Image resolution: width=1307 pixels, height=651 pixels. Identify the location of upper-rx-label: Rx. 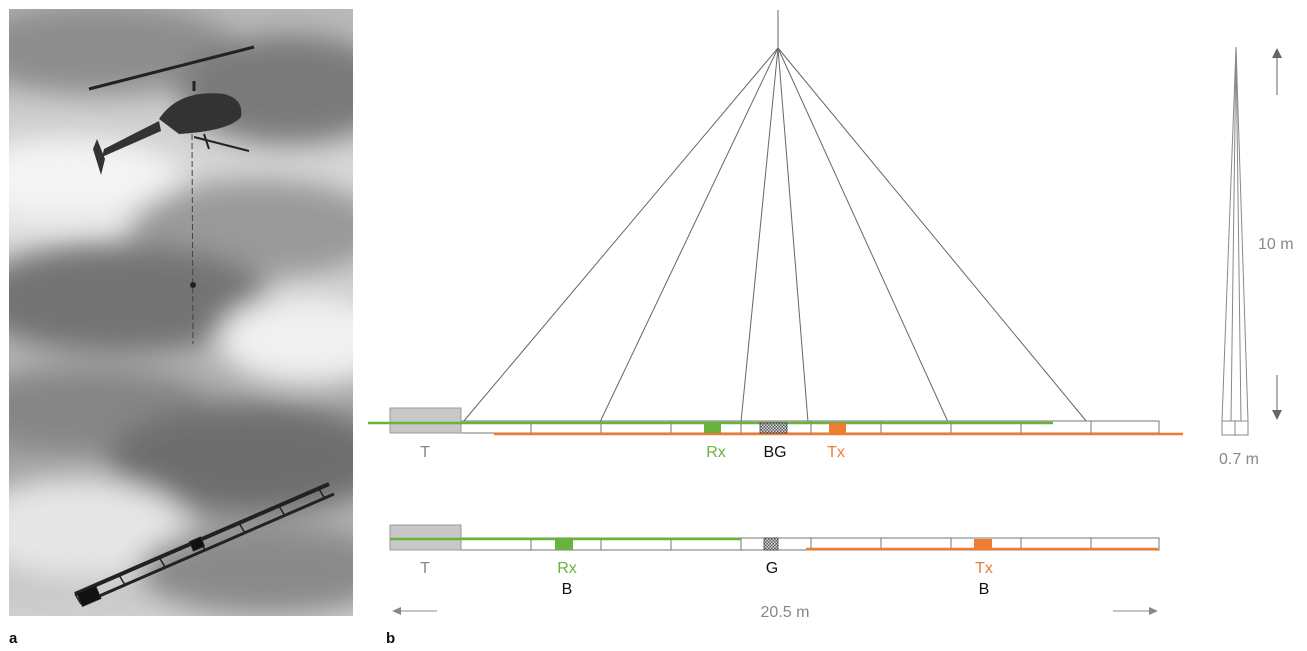
(716, 452).